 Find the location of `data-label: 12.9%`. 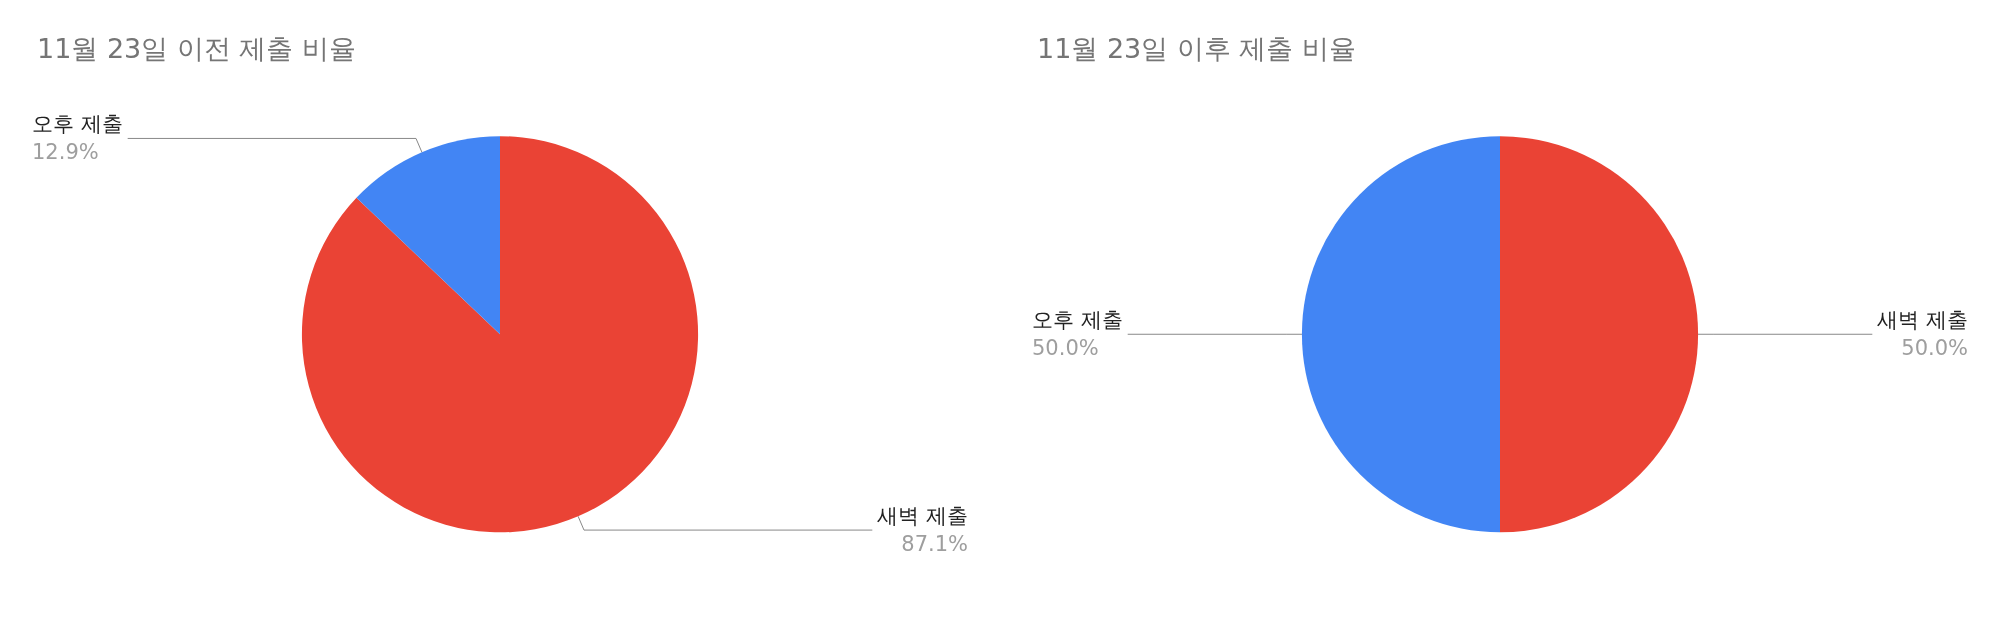

data-label: 12.9% is located at coordinates (65, 152).